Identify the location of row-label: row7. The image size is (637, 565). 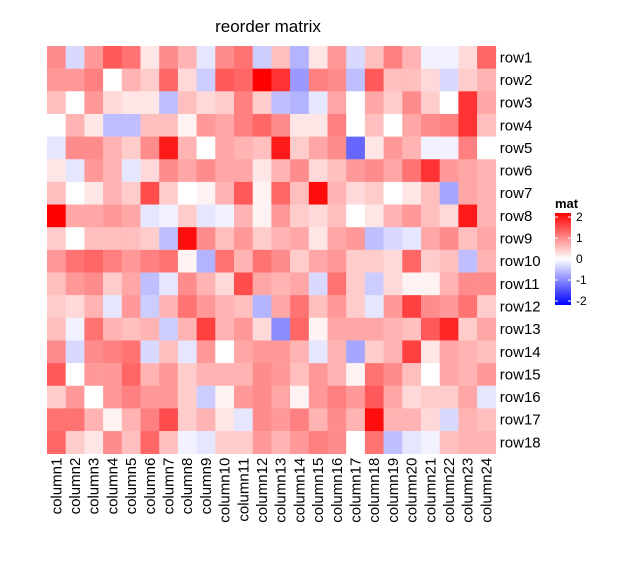
(516, 193).